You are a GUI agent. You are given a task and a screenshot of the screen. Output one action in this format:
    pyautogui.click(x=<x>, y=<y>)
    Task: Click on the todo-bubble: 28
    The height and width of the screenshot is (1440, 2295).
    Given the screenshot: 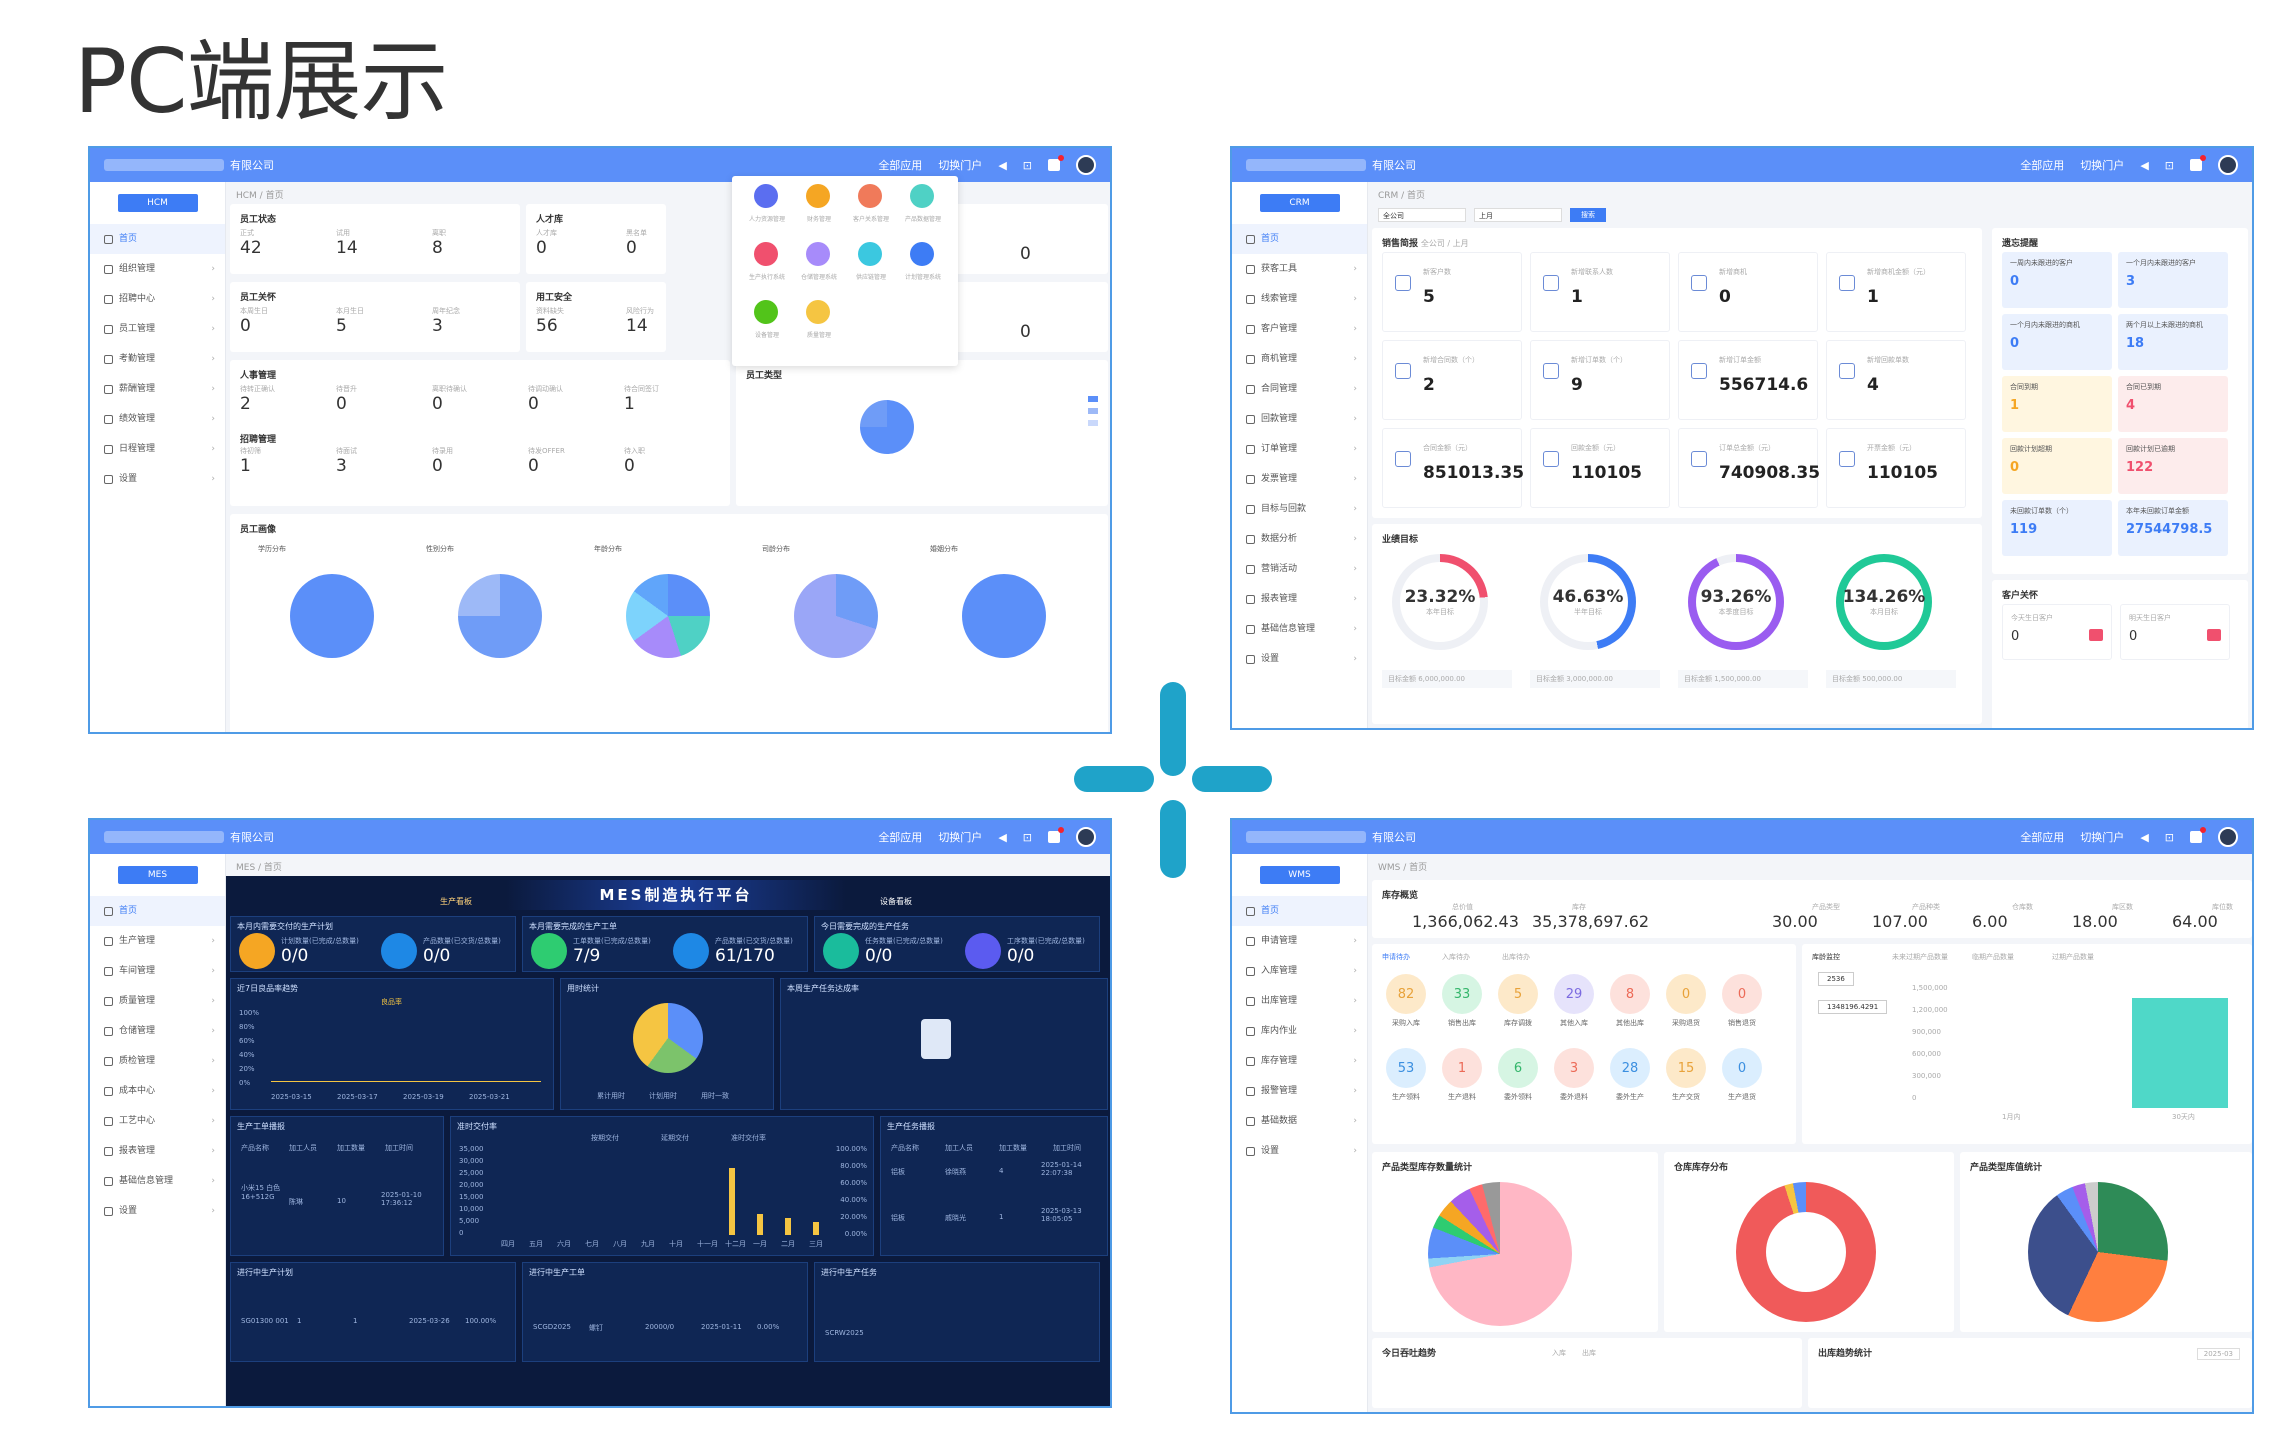 What is the action you would take?
    pyautogui.click(x=1630, y=1068)
    